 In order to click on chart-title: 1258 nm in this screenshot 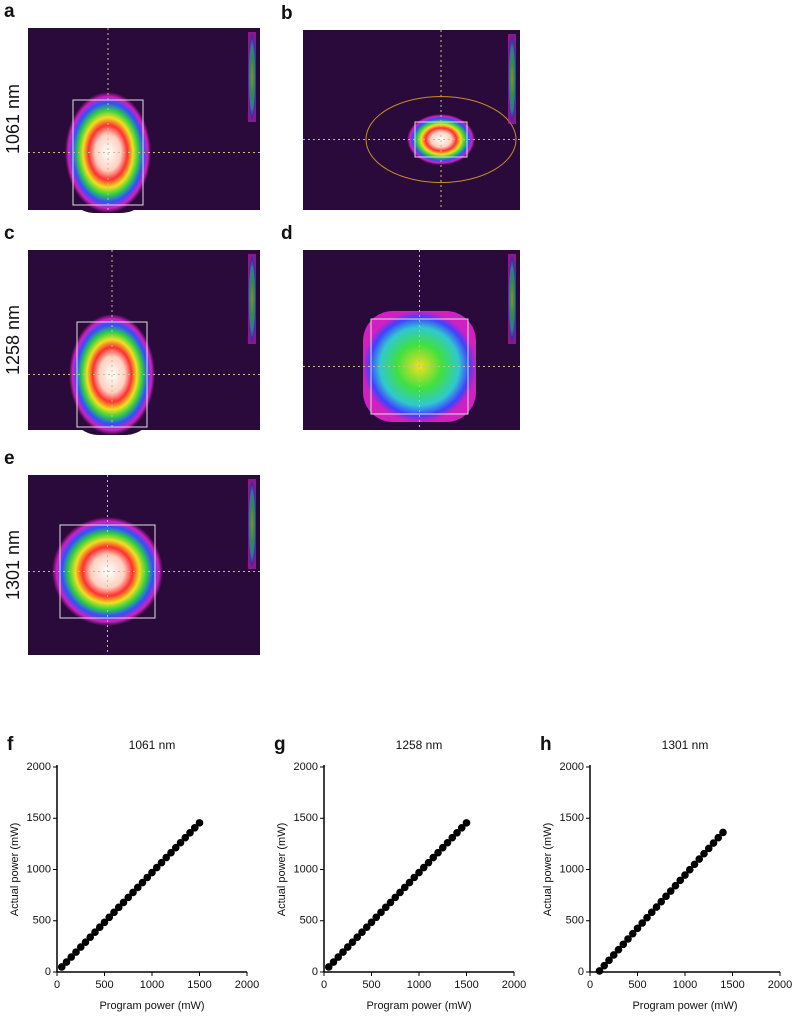, I will do `click(419, 745)`.